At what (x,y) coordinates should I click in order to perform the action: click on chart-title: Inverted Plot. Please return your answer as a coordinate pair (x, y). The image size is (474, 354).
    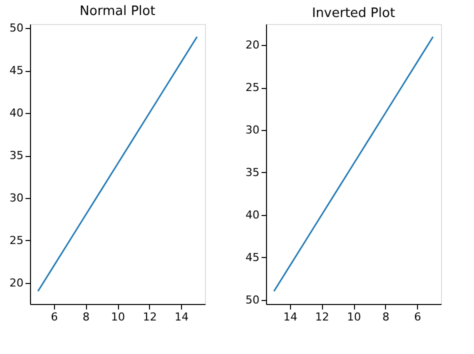
    Looking at the image, I should click on (354, 13).